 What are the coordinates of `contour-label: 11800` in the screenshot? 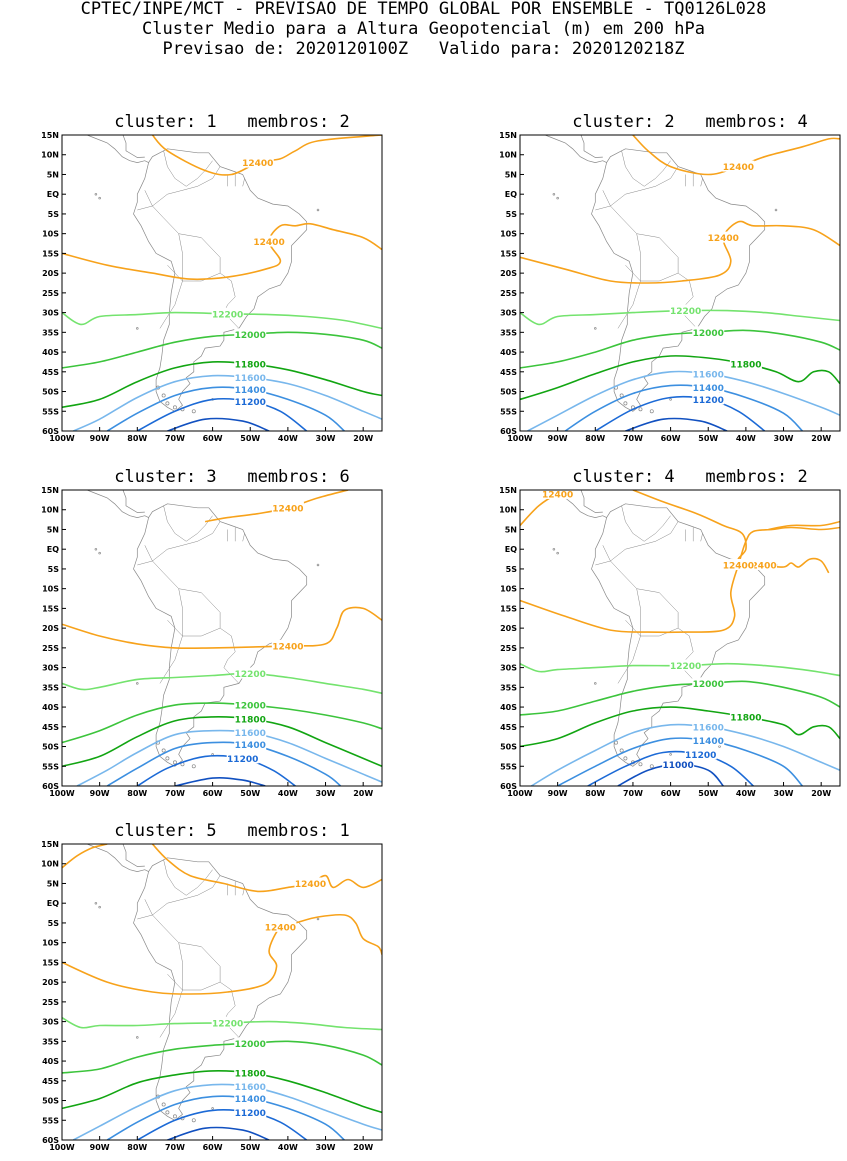 It's located at (250, 1074).